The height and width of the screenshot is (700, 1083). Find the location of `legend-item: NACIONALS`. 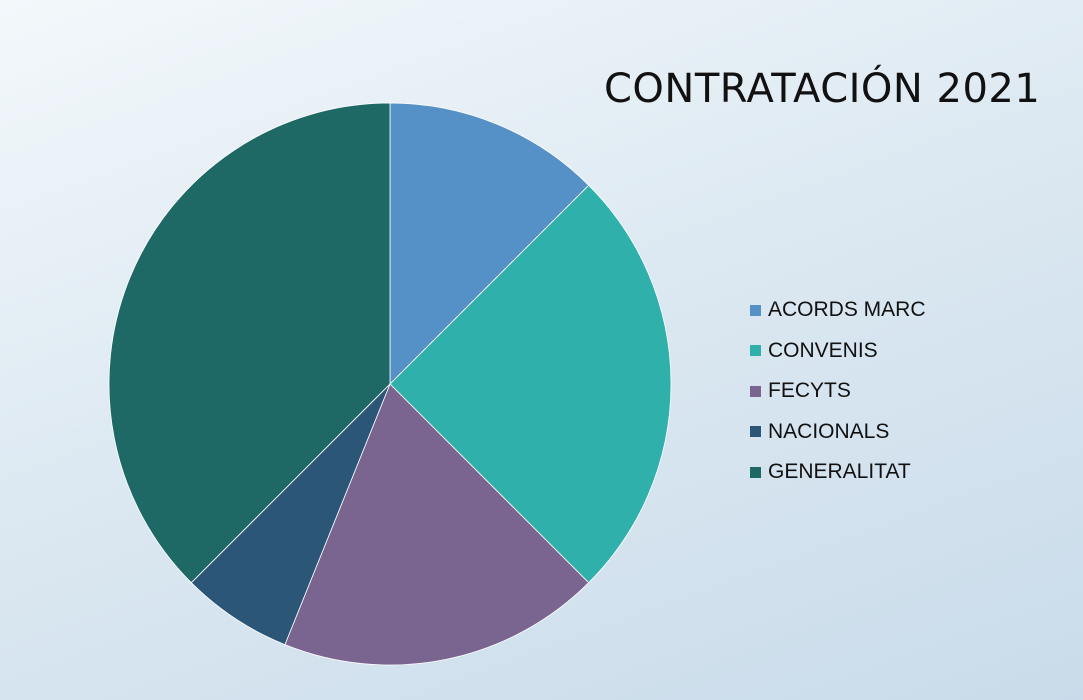

legend-item: NACIONALS is located at coordinates (838, 432).